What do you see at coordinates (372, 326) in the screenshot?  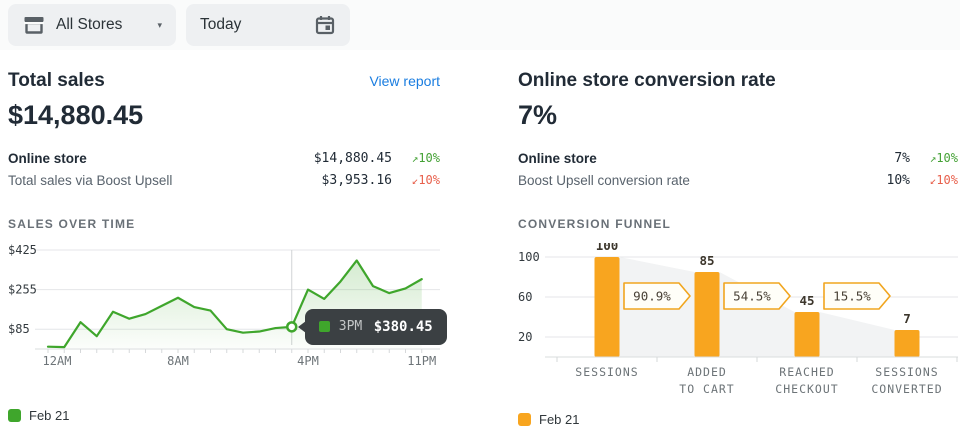 I see `chart-tooltip: 3PM $380.45` at bounding box center [372, 326].